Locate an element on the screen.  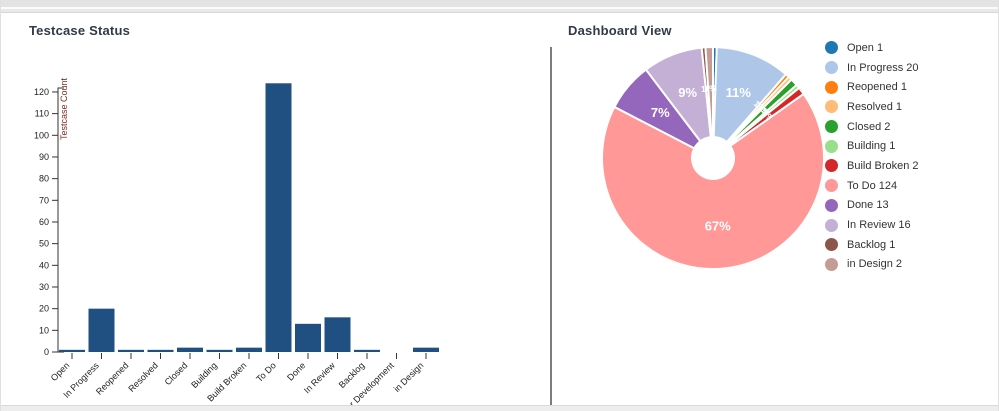
bar-in-design is located at coordinates (426, 349).